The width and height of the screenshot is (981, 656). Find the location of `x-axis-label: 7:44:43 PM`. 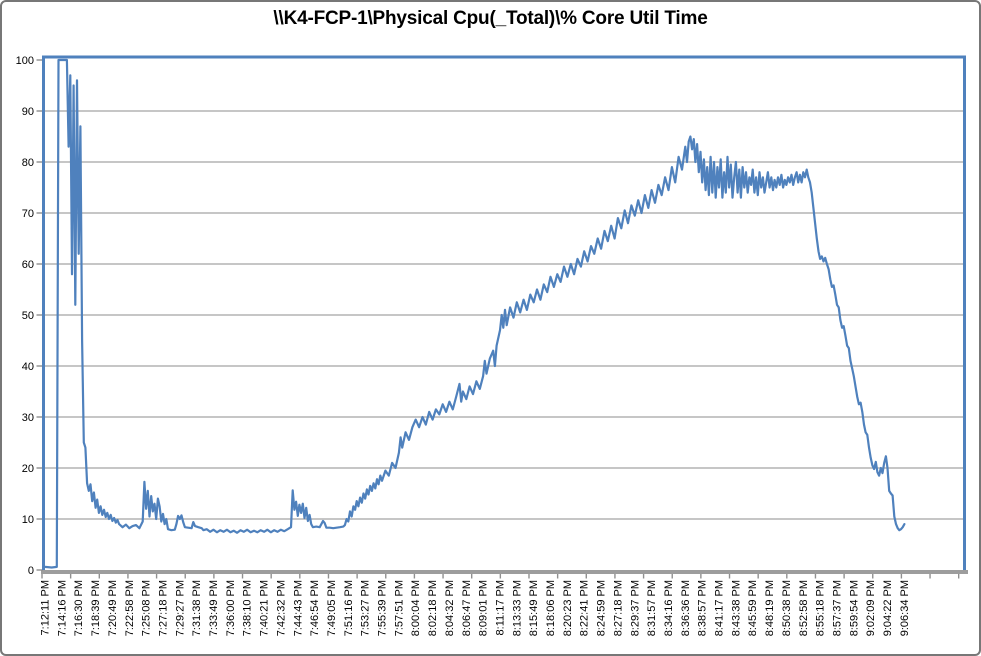

x-axis-label: 7:44:43 PM is located at coordinates (298, 608).